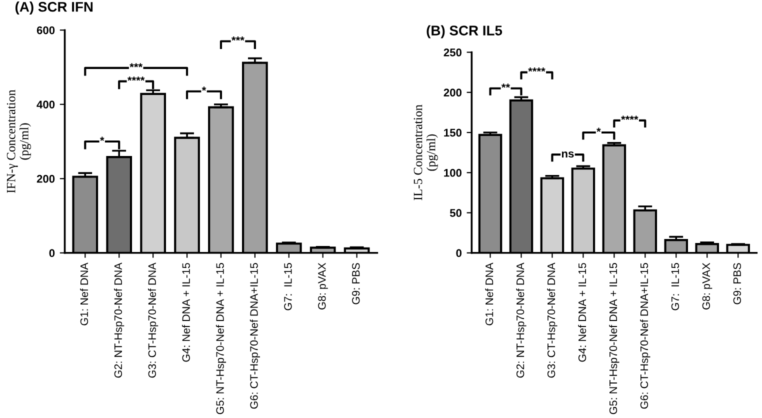 This screenshot has width=762, height=418. What do you see at coordinates (45, 30) in the screenshot?
I see `y-tick-label: 600` at bounding box center [45, 30].